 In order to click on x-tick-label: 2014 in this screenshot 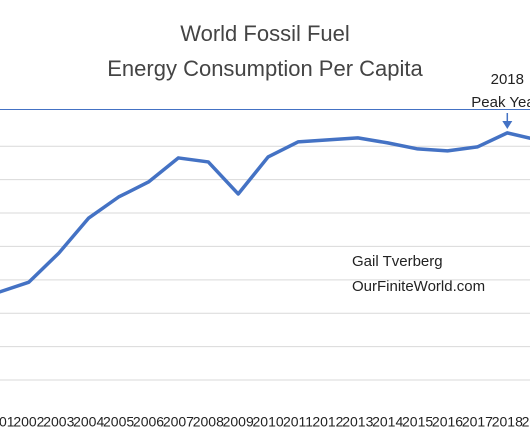, I will do `click(387, 422)`.